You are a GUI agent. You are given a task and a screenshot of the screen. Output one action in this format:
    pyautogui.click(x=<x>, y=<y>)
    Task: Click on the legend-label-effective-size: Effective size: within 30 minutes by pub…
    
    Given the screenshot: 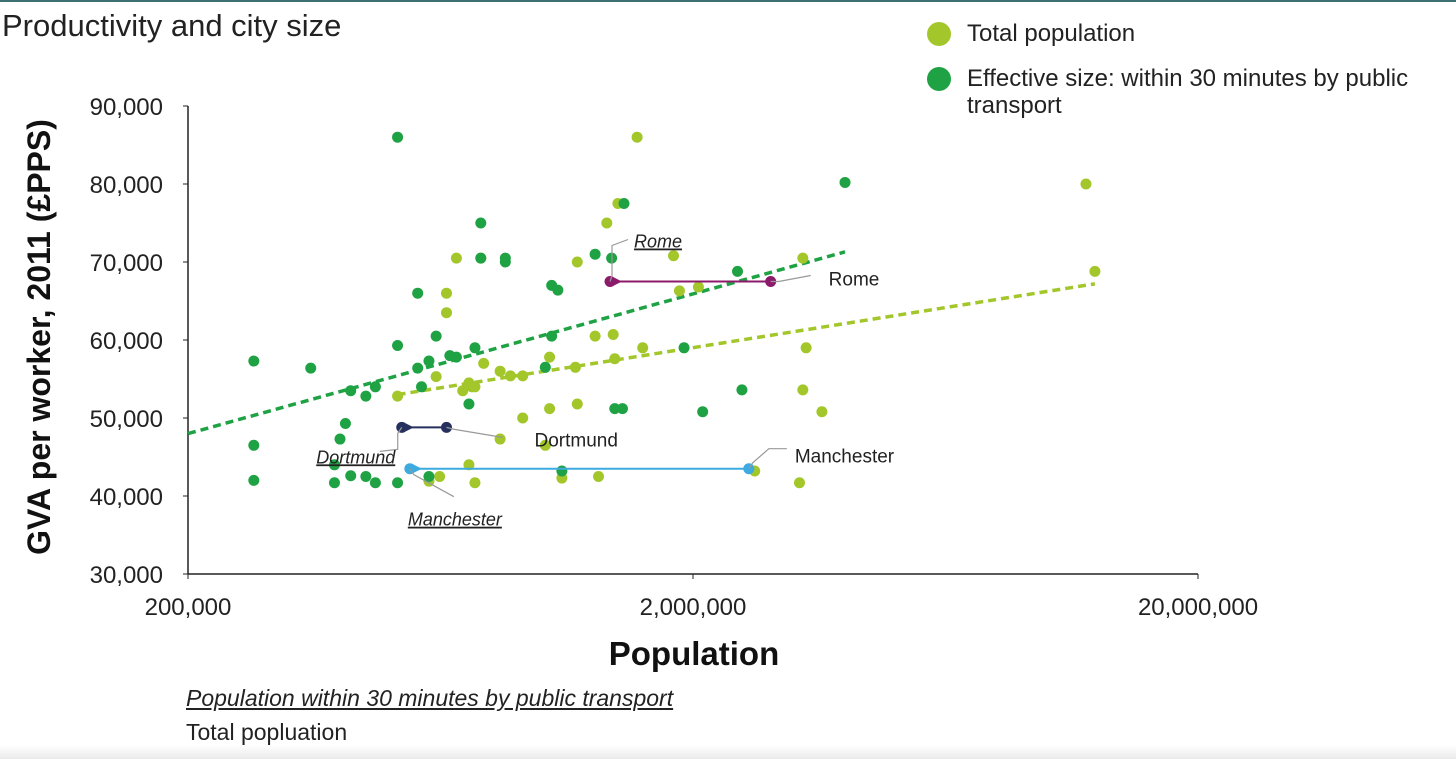 What is the action you would take?
    pyautogui.click(x=1188, y=92)
    